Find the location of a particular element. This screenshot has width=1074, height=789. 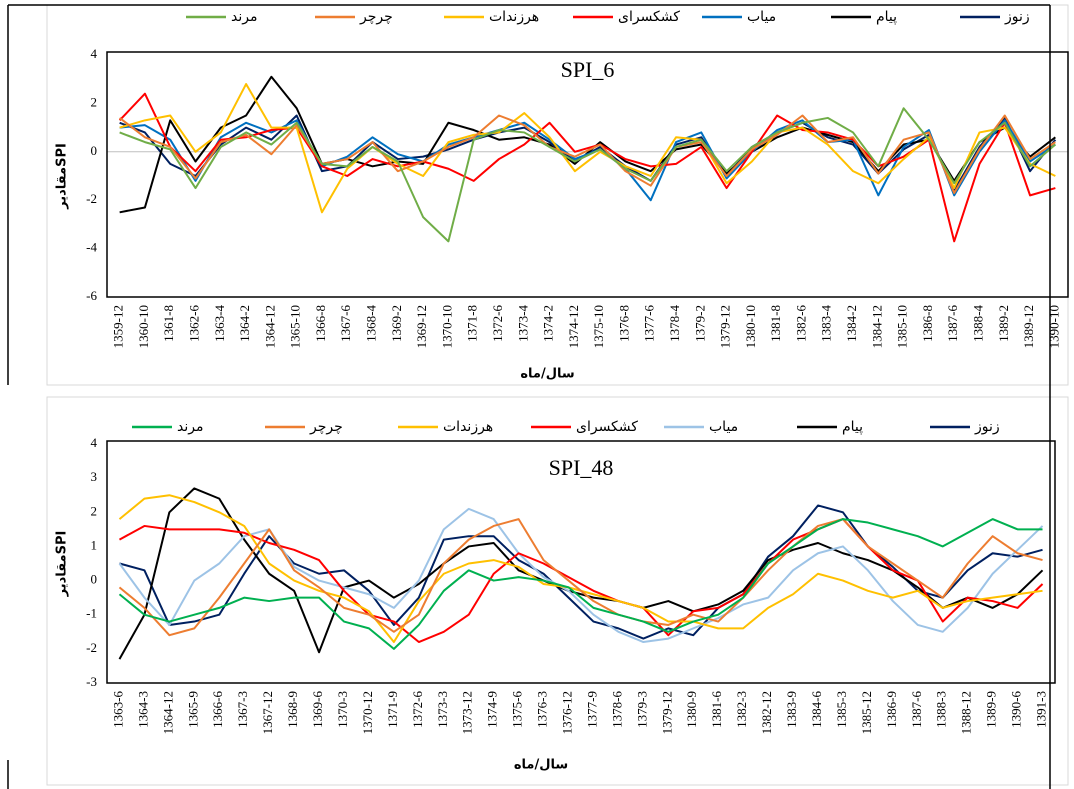

x-tick-label: 1361-8 is located at coordinates (168, 323).